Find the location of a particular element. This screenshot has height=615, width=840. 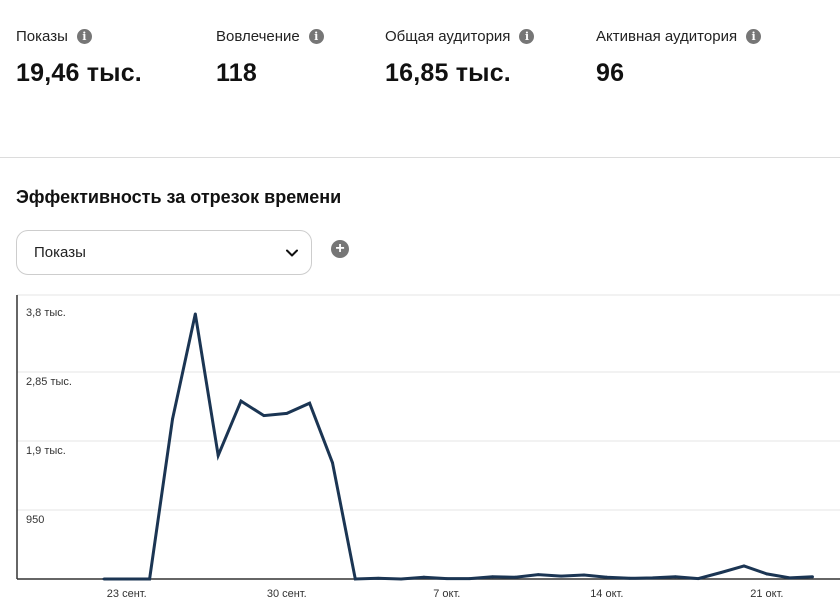

y-tick-label: 950 is located at coordinates (35, 520).